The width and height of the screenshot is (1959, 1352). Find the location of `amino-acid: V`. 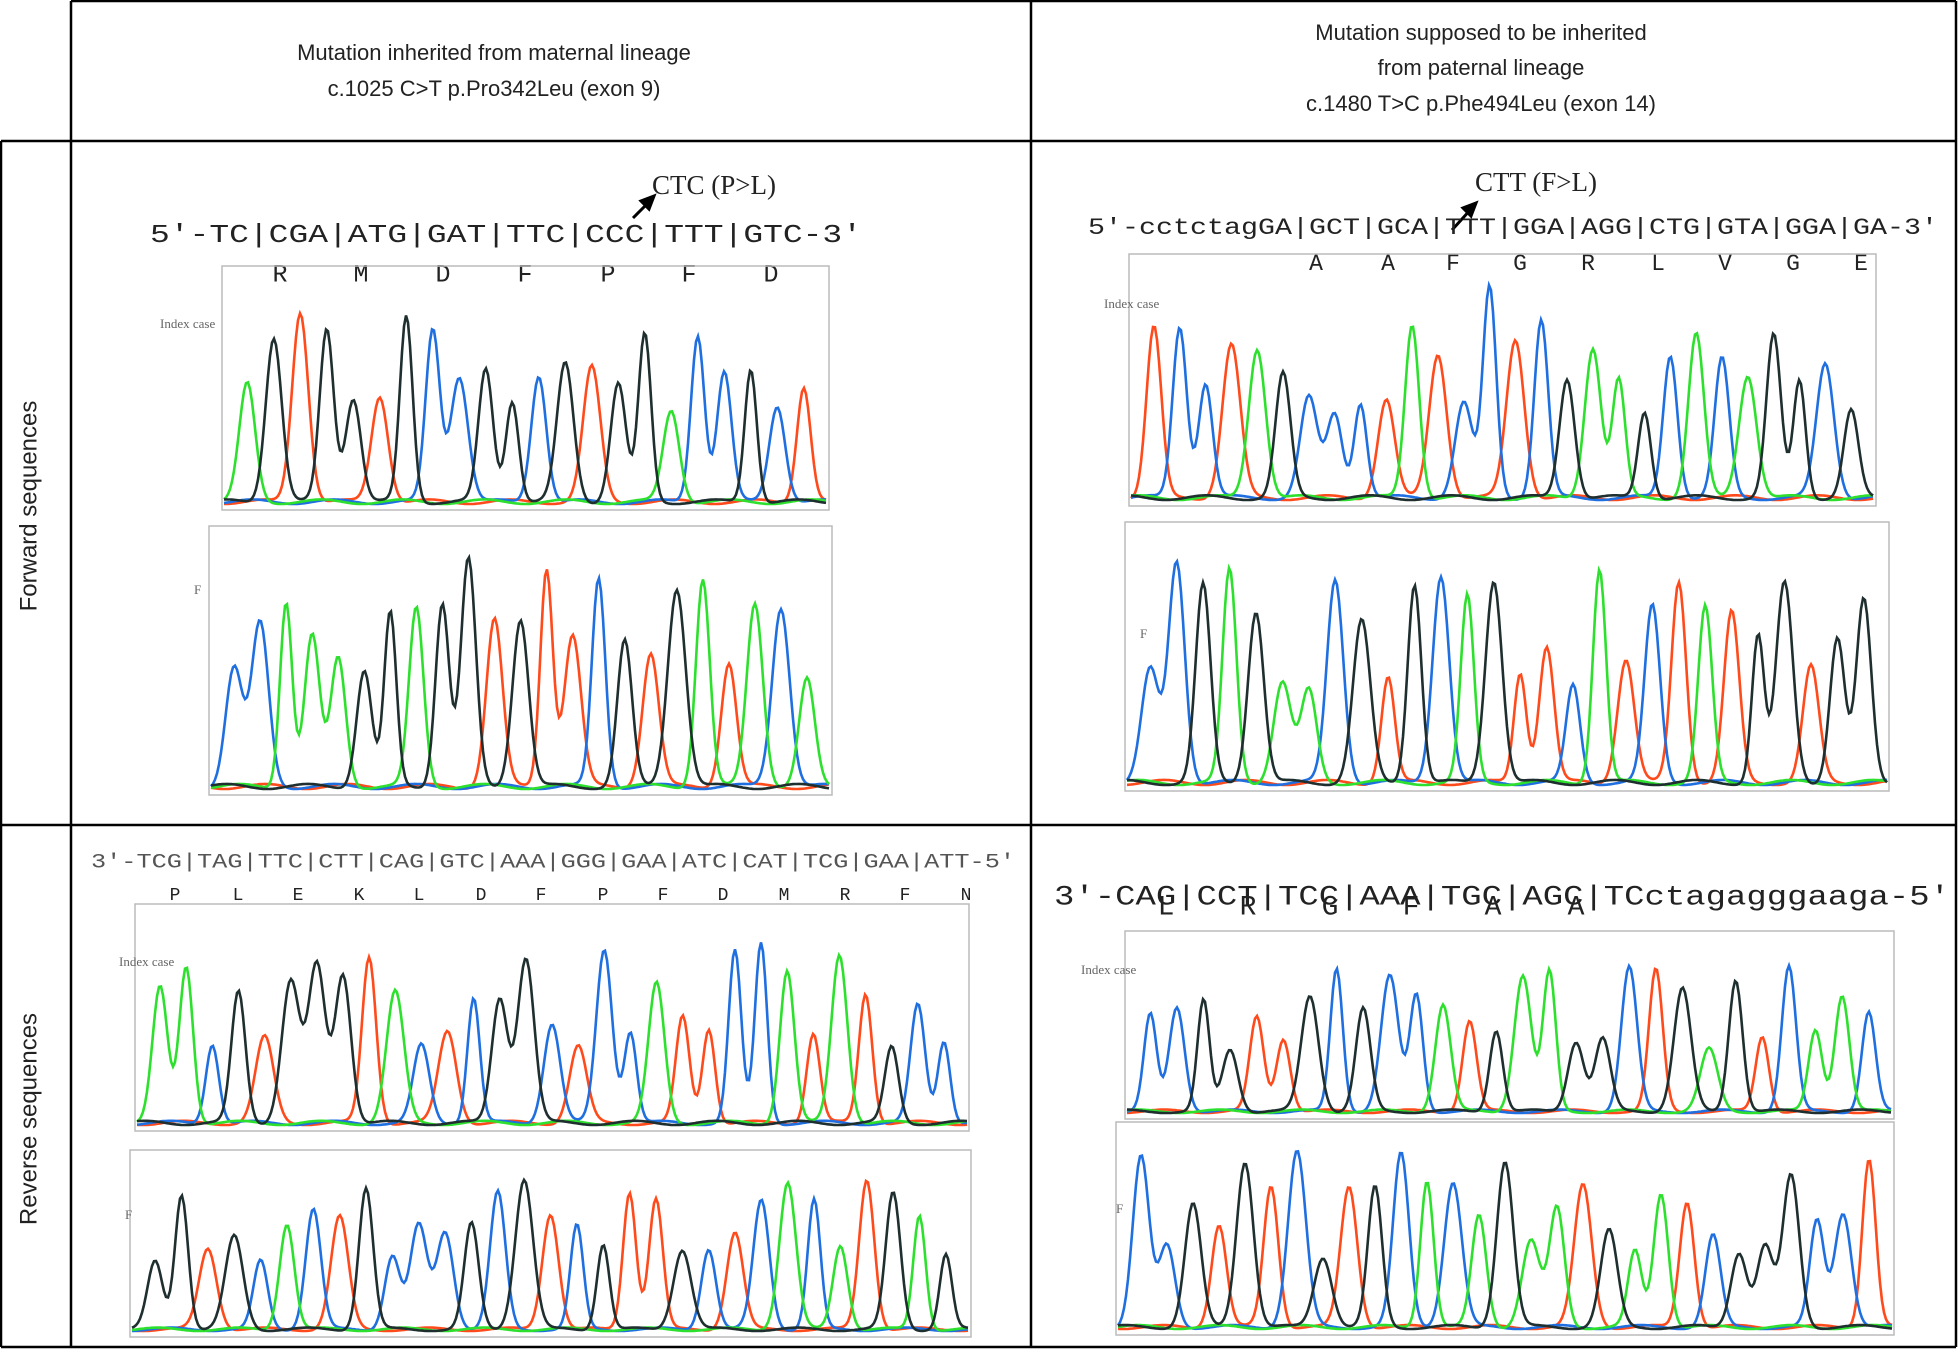

amino-acid: V is located at coordinates (1725, 264).